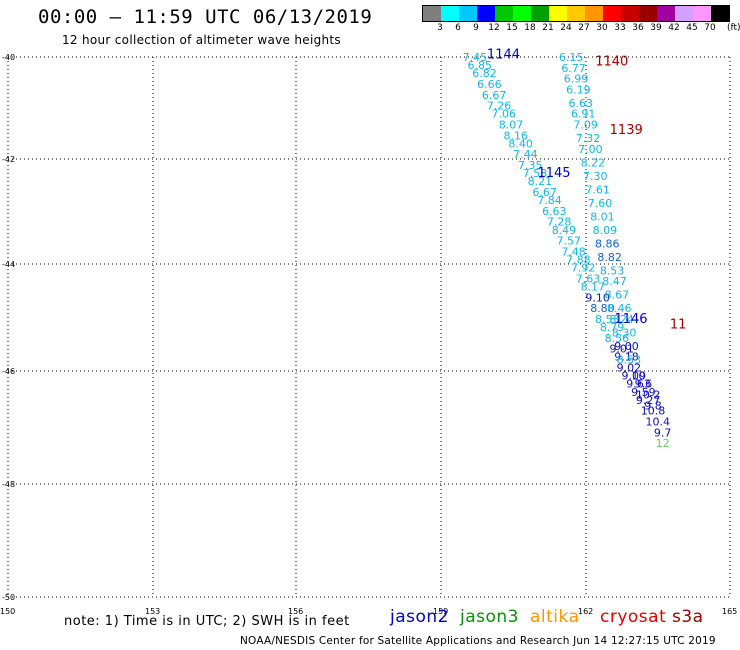 The width and height of the screenshot is (740, 650). What do you see at coordinates (607, 243) in the screenshot?
I see `swh-value-label: 8.86` at bounding box center [607, 243].